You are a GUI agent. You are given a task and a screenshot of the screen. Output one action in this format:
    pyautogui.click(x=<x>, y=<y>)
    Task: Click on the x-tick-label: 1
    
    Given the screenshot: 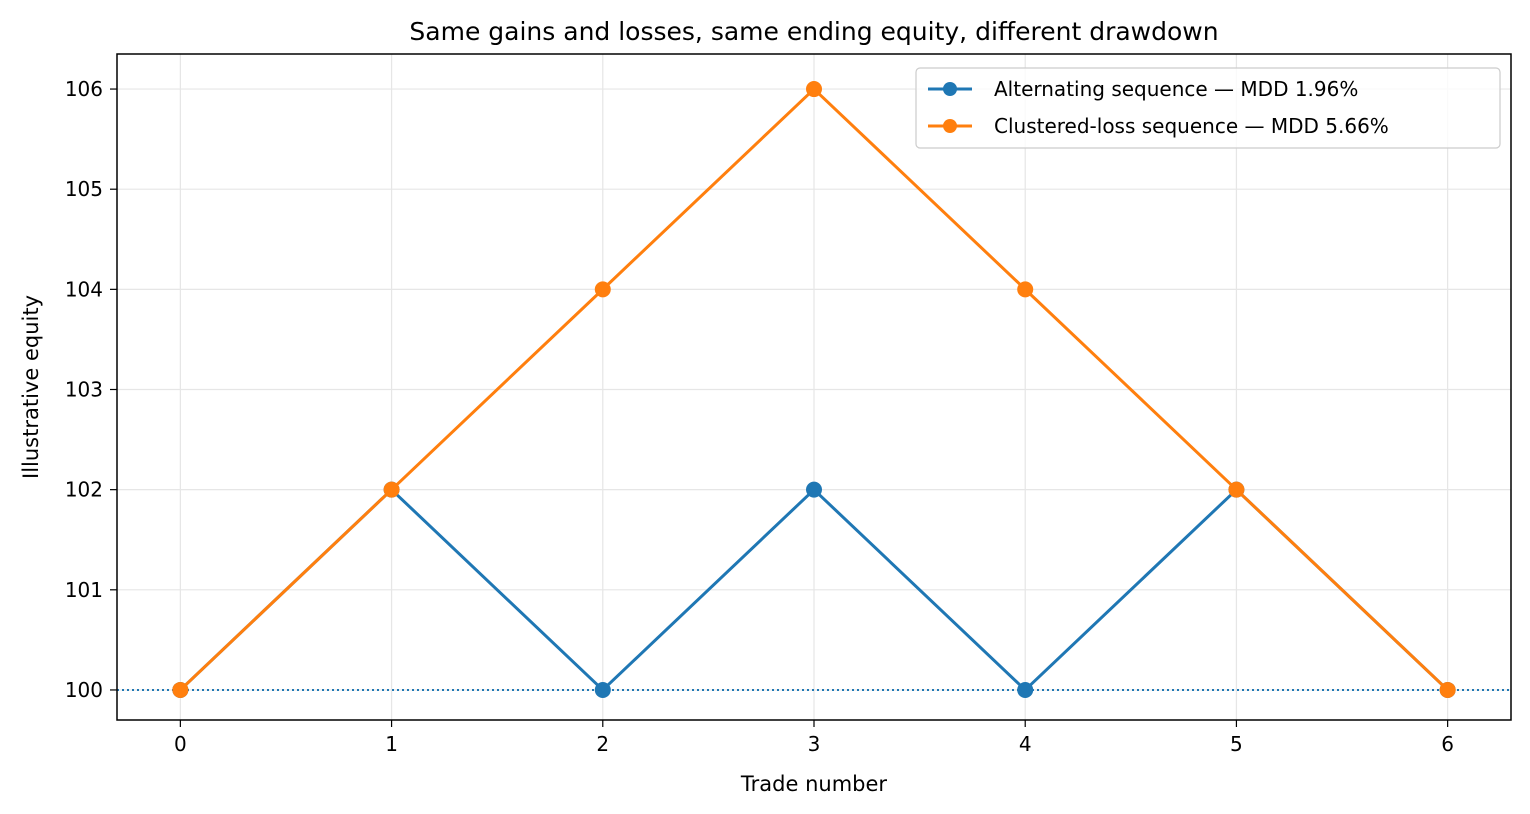 What is the action you would take?
    pyautogui.click(x=391, y=744)
    